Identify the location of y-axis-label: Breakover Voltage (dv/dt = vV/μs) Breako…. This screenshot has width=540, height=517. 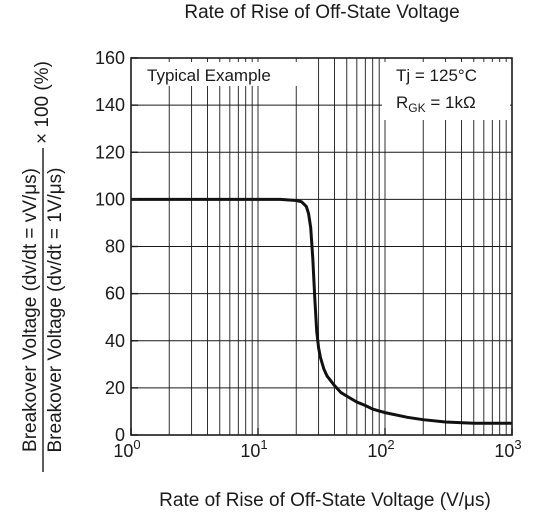
(43, 266).